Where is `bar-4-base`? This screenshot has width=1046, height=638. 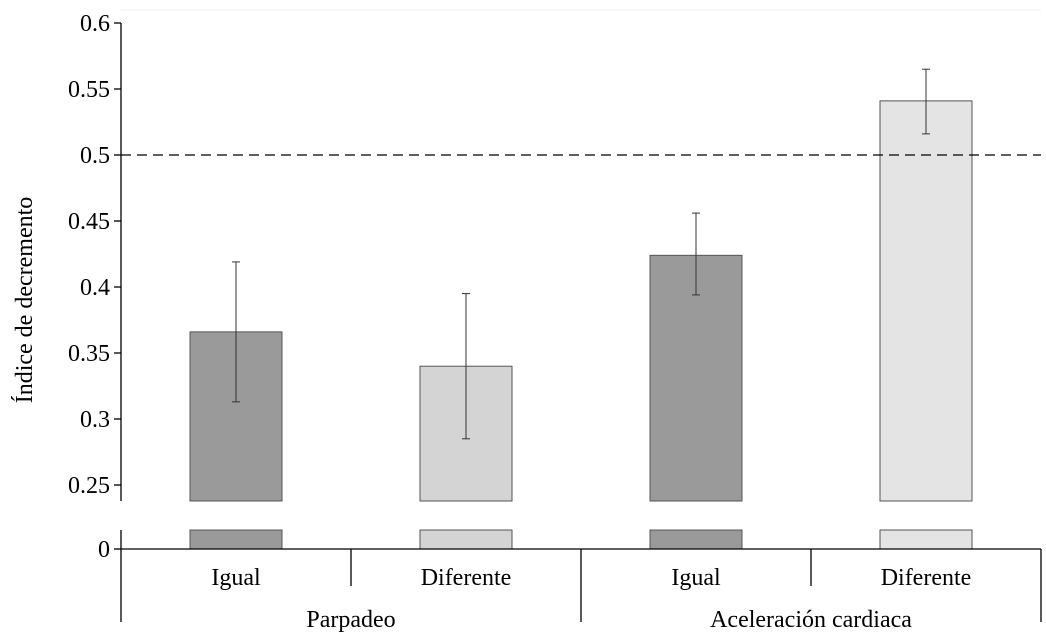 bar-4-base is located at coordinates (926, 539).